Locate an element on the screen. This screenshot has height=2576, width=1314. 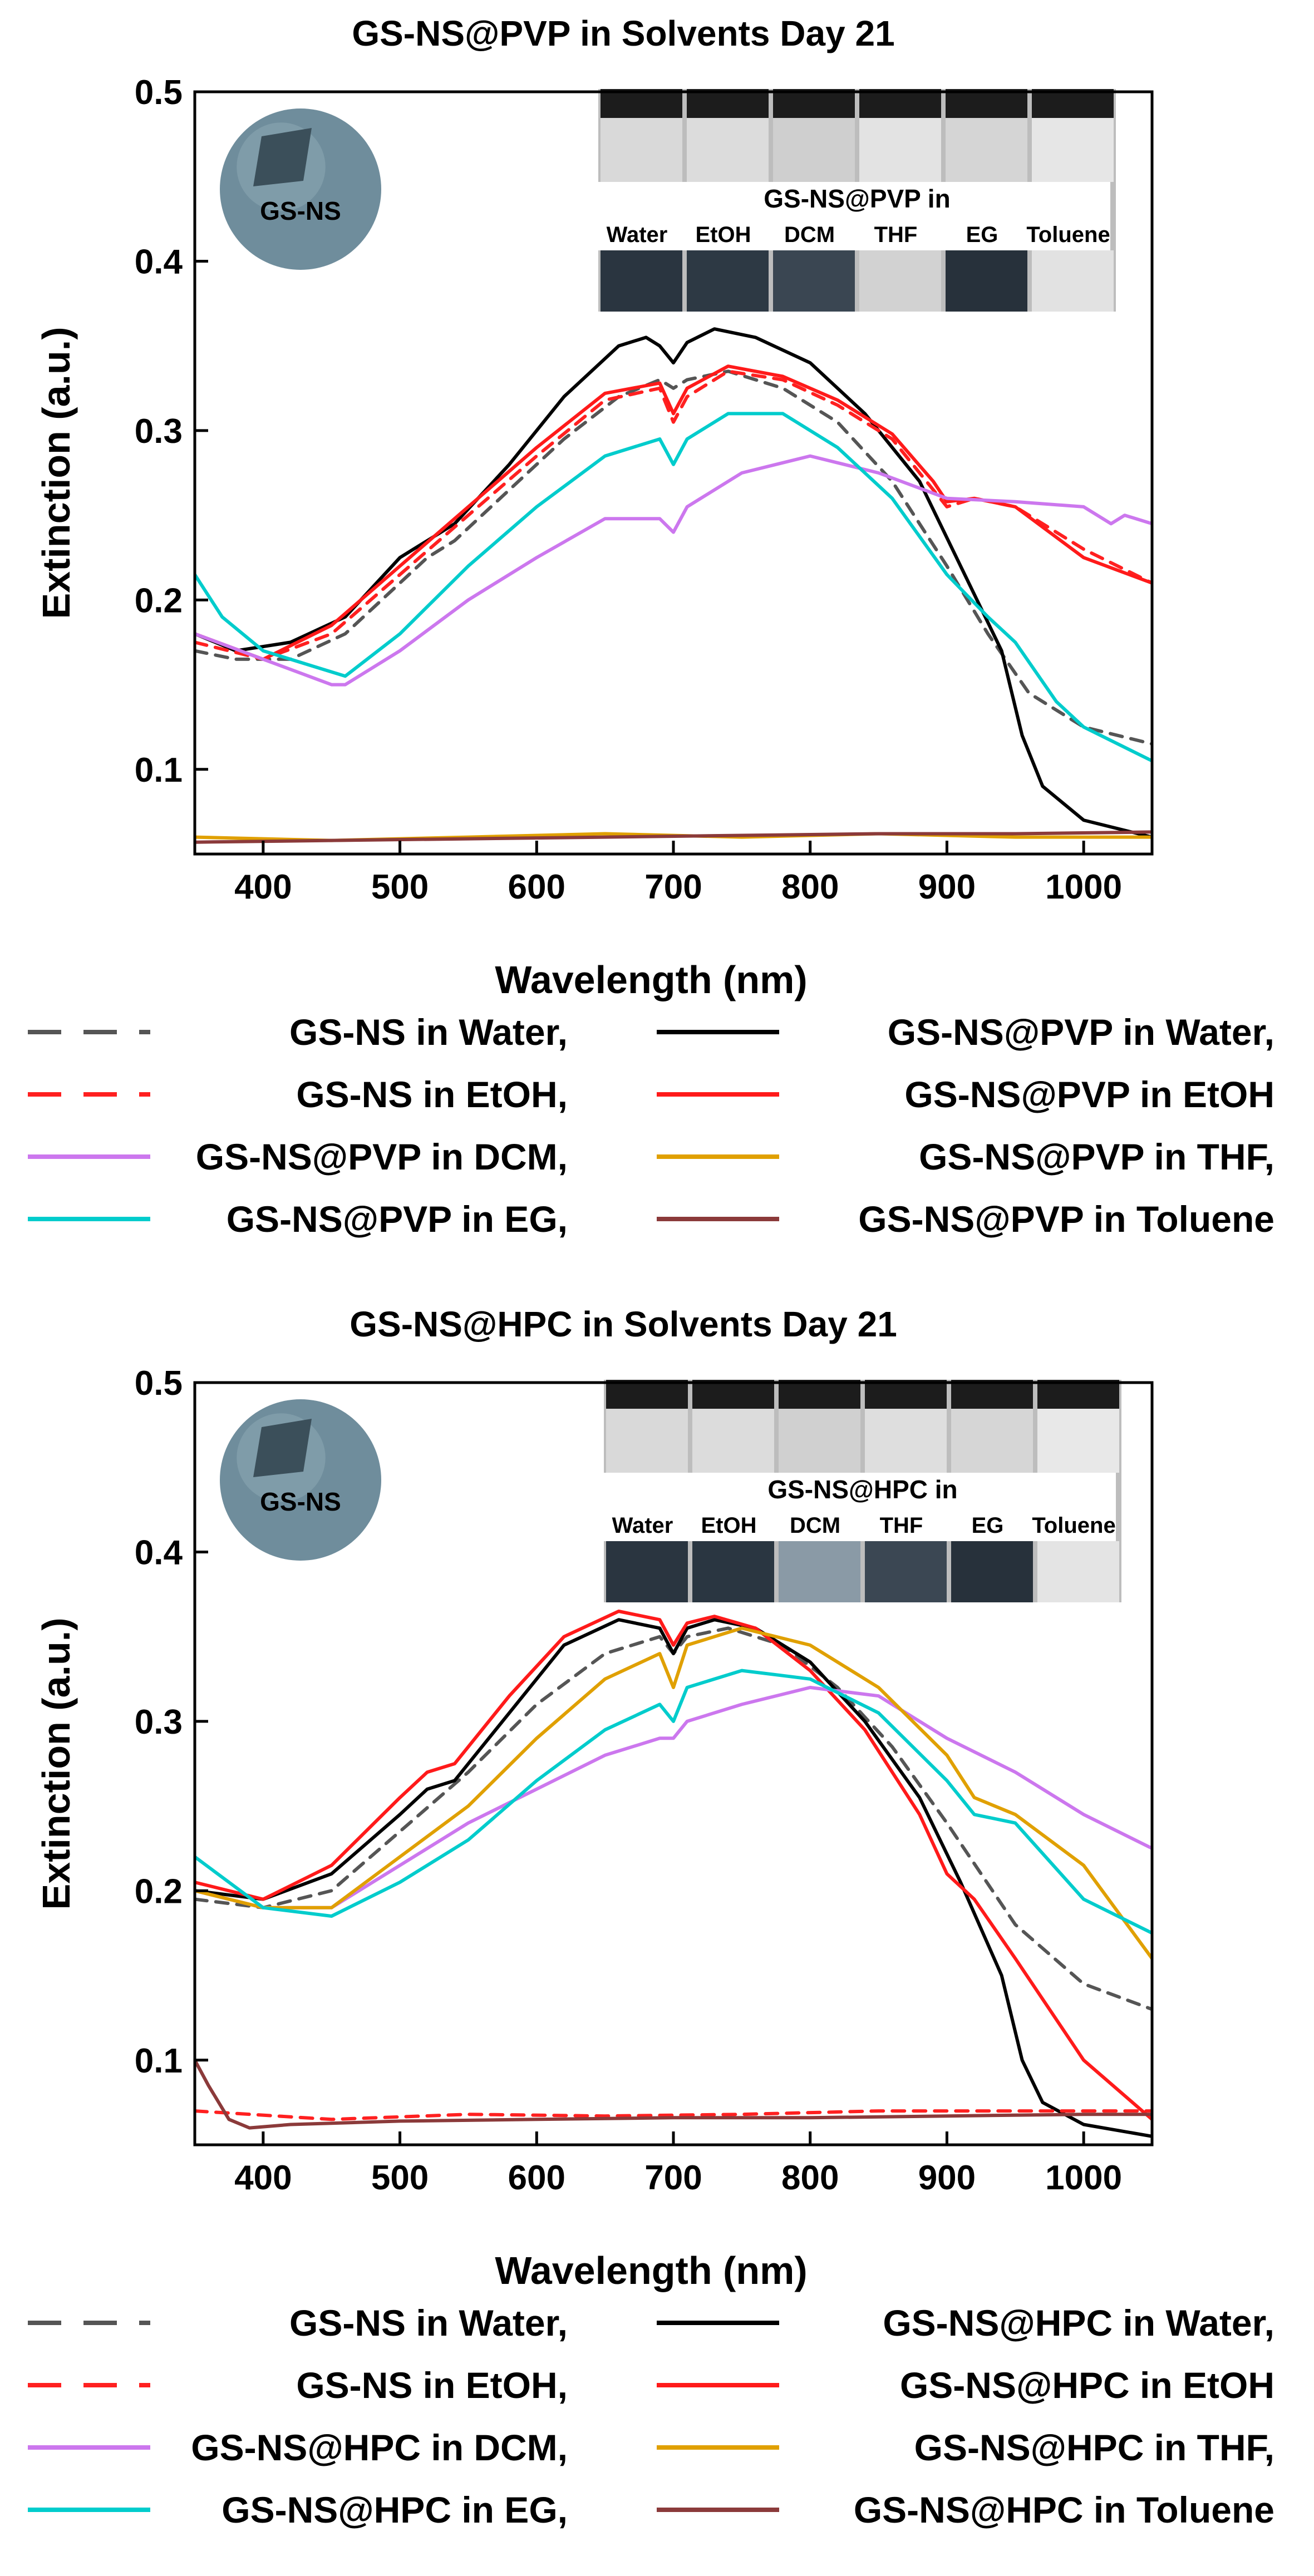
vial-label-etoh: EtOH is located at coordinates (723, 235).